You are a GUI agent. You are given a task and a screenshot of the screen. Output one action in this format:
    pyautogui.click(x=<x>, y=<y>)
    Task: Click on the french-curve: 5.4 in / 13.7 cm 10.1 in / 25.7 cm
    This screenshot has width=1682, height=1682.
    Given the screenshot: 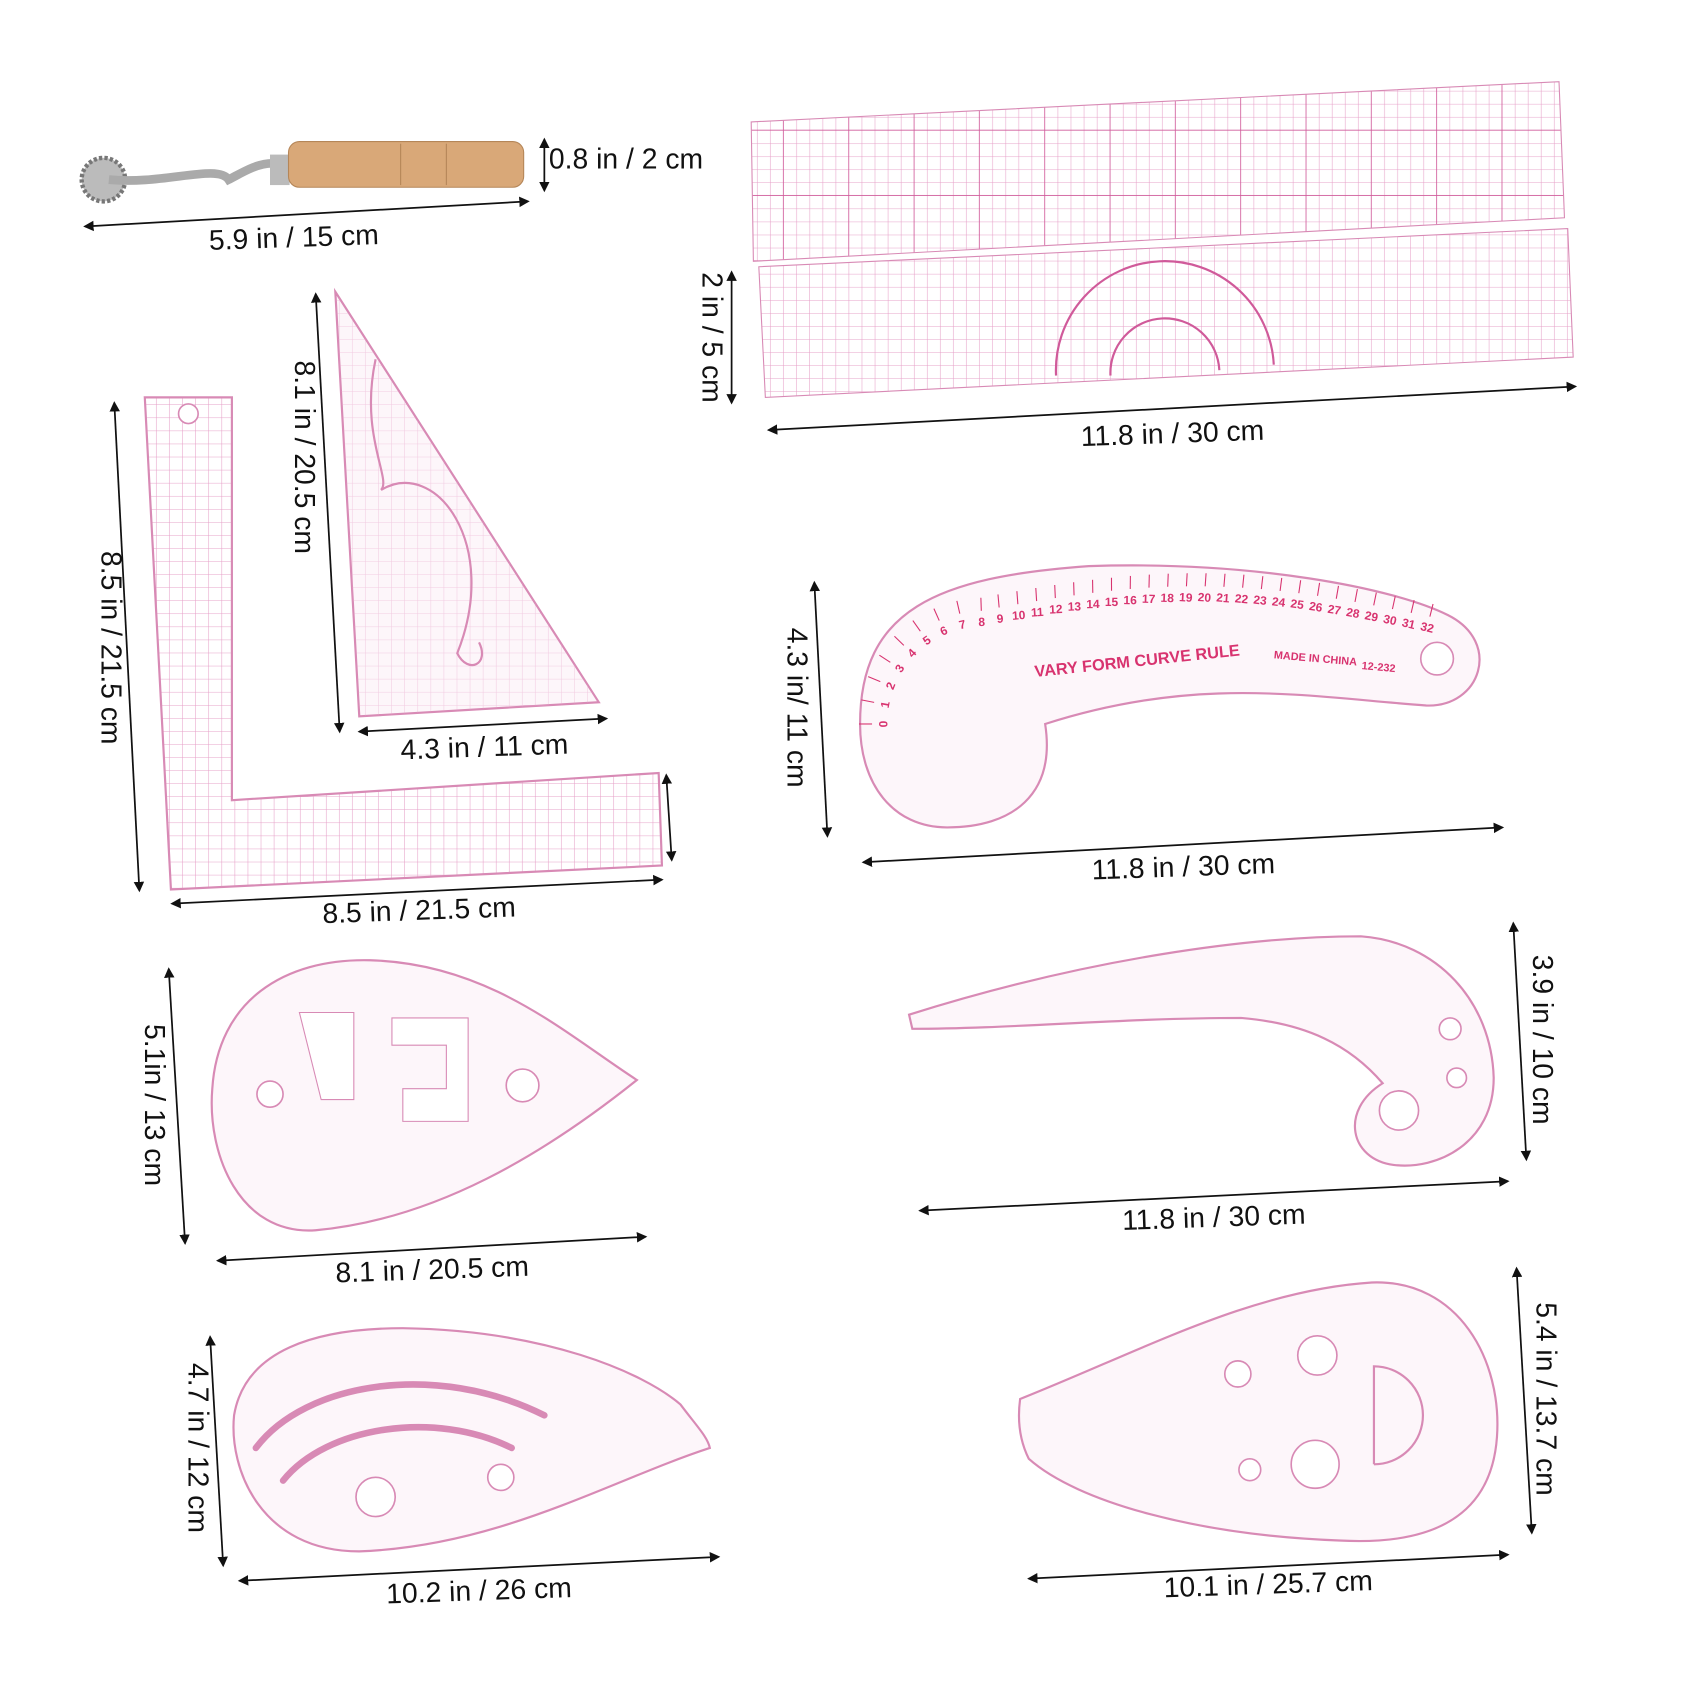 What is the action you would take?
    pyautogui.click(x=1289, y=1434)
    